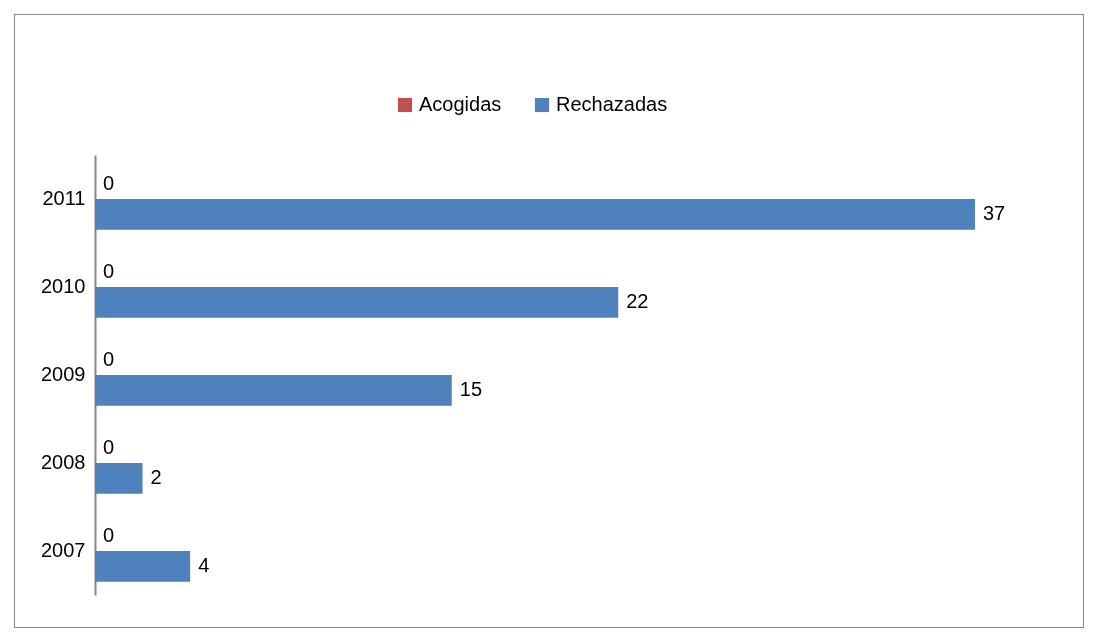 Image resolution: width=1101 pixels, height=644 pixels. I want to click on data-label: 2, so click(156, 477).